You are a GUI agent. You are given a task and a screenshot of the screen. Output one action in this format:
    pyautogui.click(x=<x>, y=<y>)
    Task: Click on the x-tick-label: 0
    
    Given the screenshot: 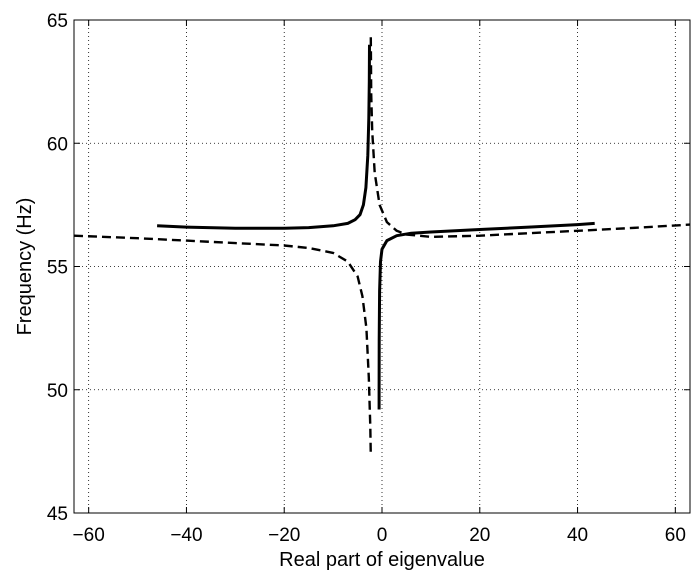 What is the action you would take?
    pyautogui.click(x=382, y=535)
    